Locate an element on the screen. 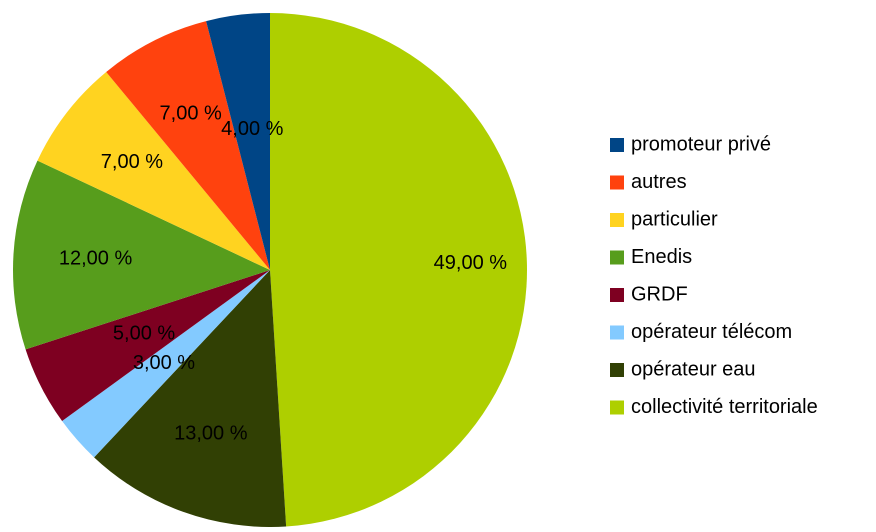 This screenshot has width=876, height=532. data-label: 3,00 % is located at coordinates (164, 363).